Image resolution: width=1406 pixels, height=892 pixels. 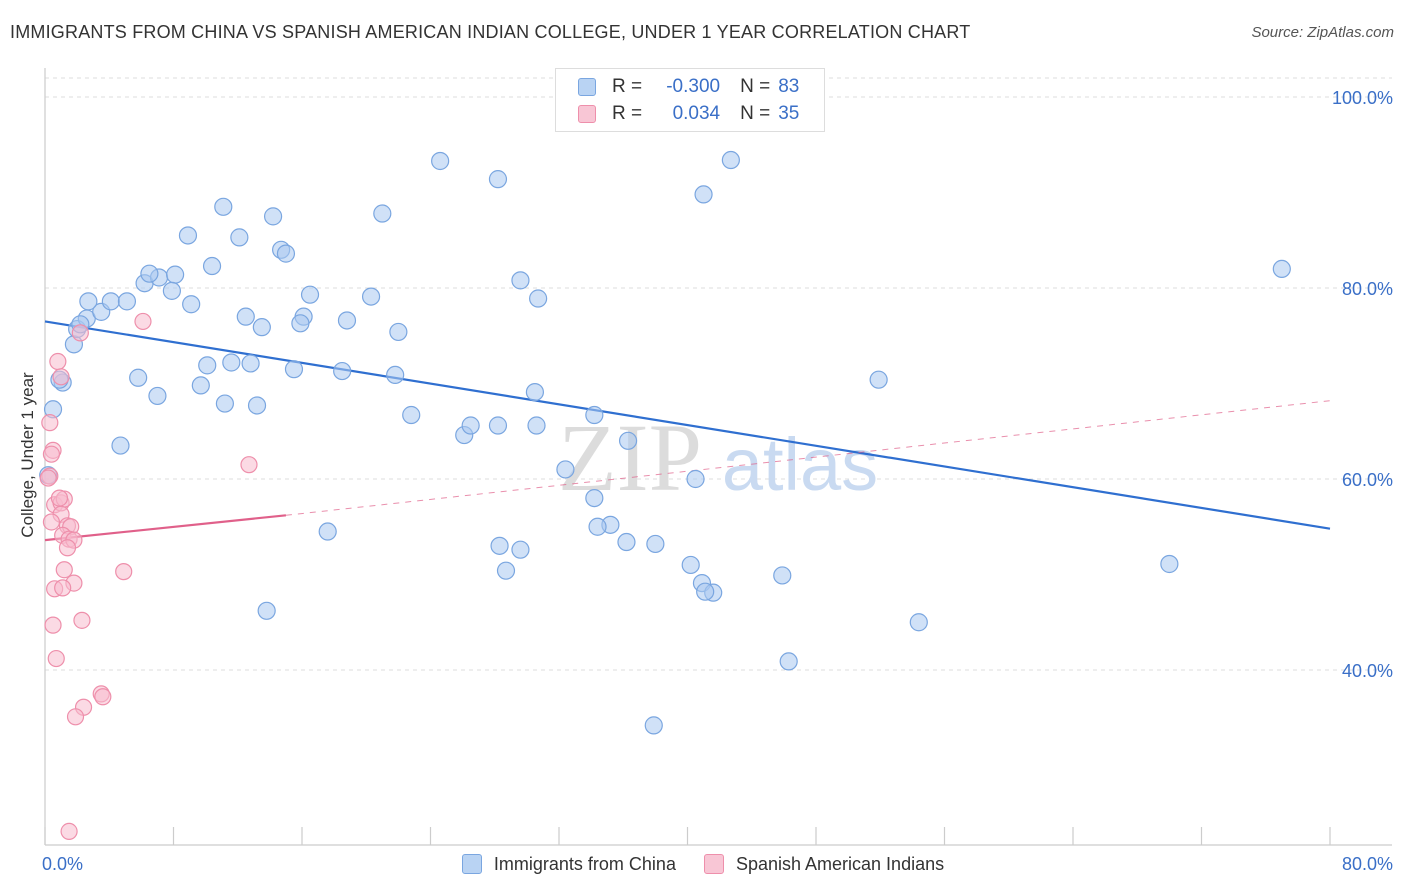 I want to click on y-tick-label: 60.0%, so click(x=1367, y=480).